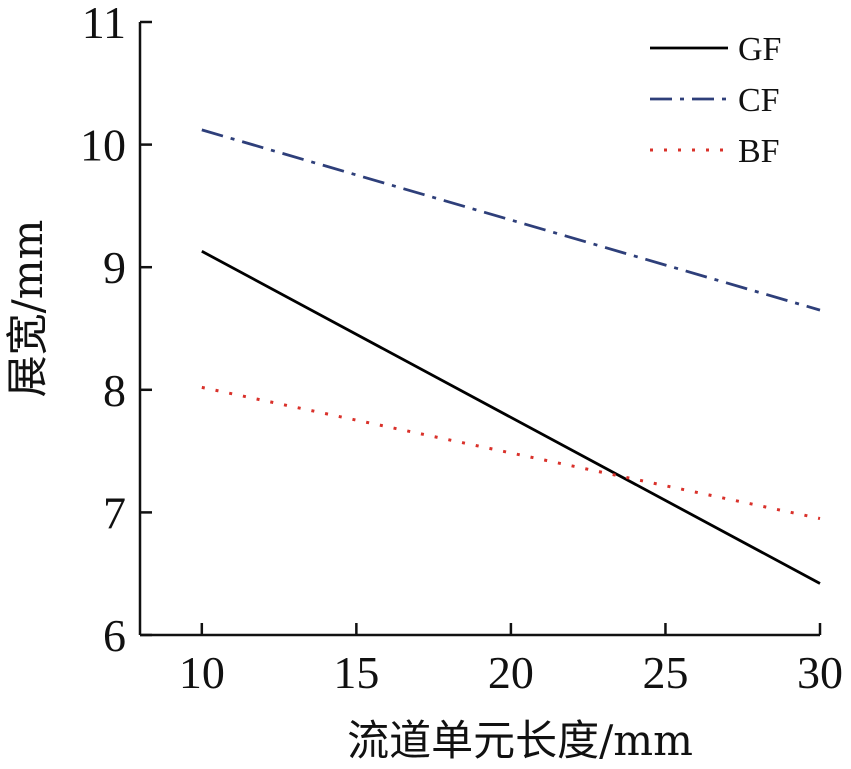 The width and height of the screenshot is (851, 769). What do you see at coordinates (520, 740) in the screenshot?
I see `x-axis-title: 流道单元长度/mm` at bounding box center [520, 740].